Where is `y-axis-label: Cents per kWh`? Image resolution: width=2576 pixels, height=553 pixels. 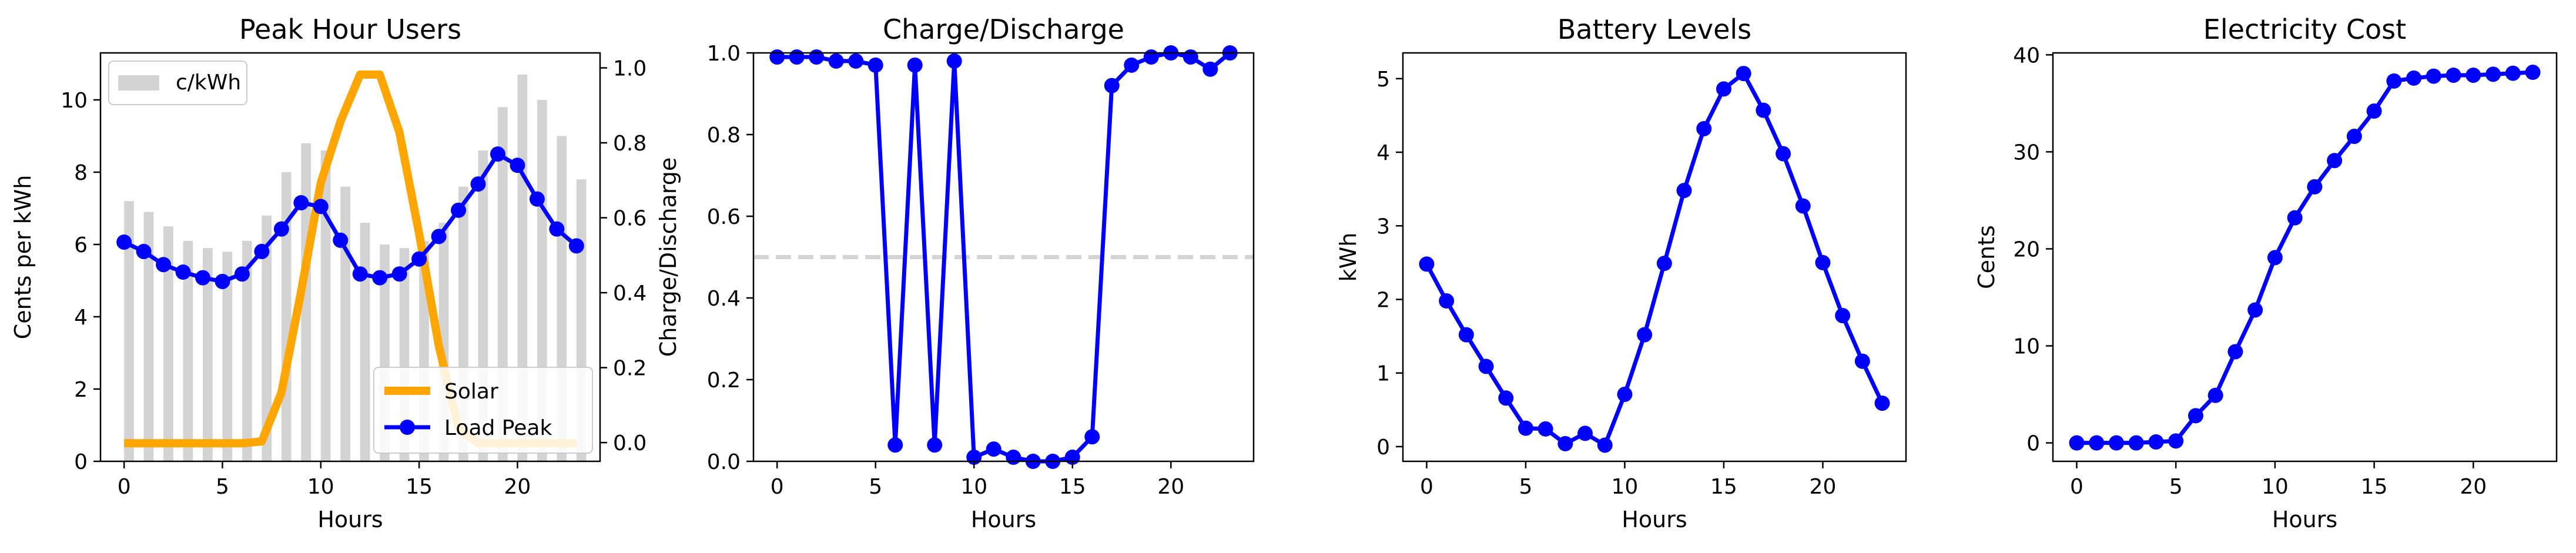
y-axis-label: Cents per kWh is located at coordinates (23, 257).